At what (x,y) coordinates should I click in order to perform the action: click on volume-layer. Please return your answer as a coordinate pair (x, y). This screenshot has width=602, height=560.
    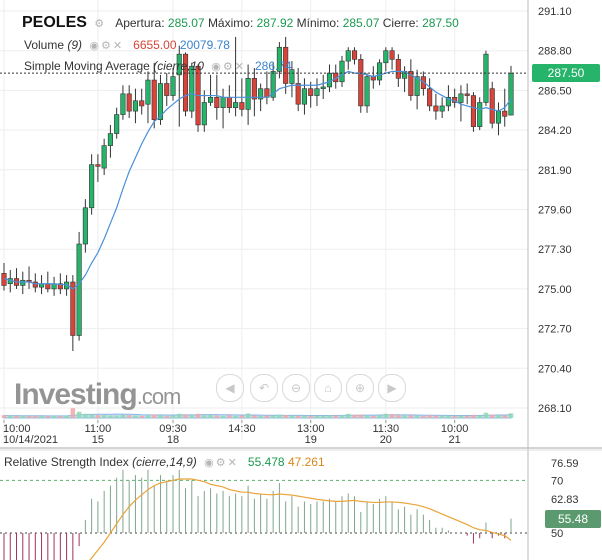
    Looking at the image, I should click on (257, 413).